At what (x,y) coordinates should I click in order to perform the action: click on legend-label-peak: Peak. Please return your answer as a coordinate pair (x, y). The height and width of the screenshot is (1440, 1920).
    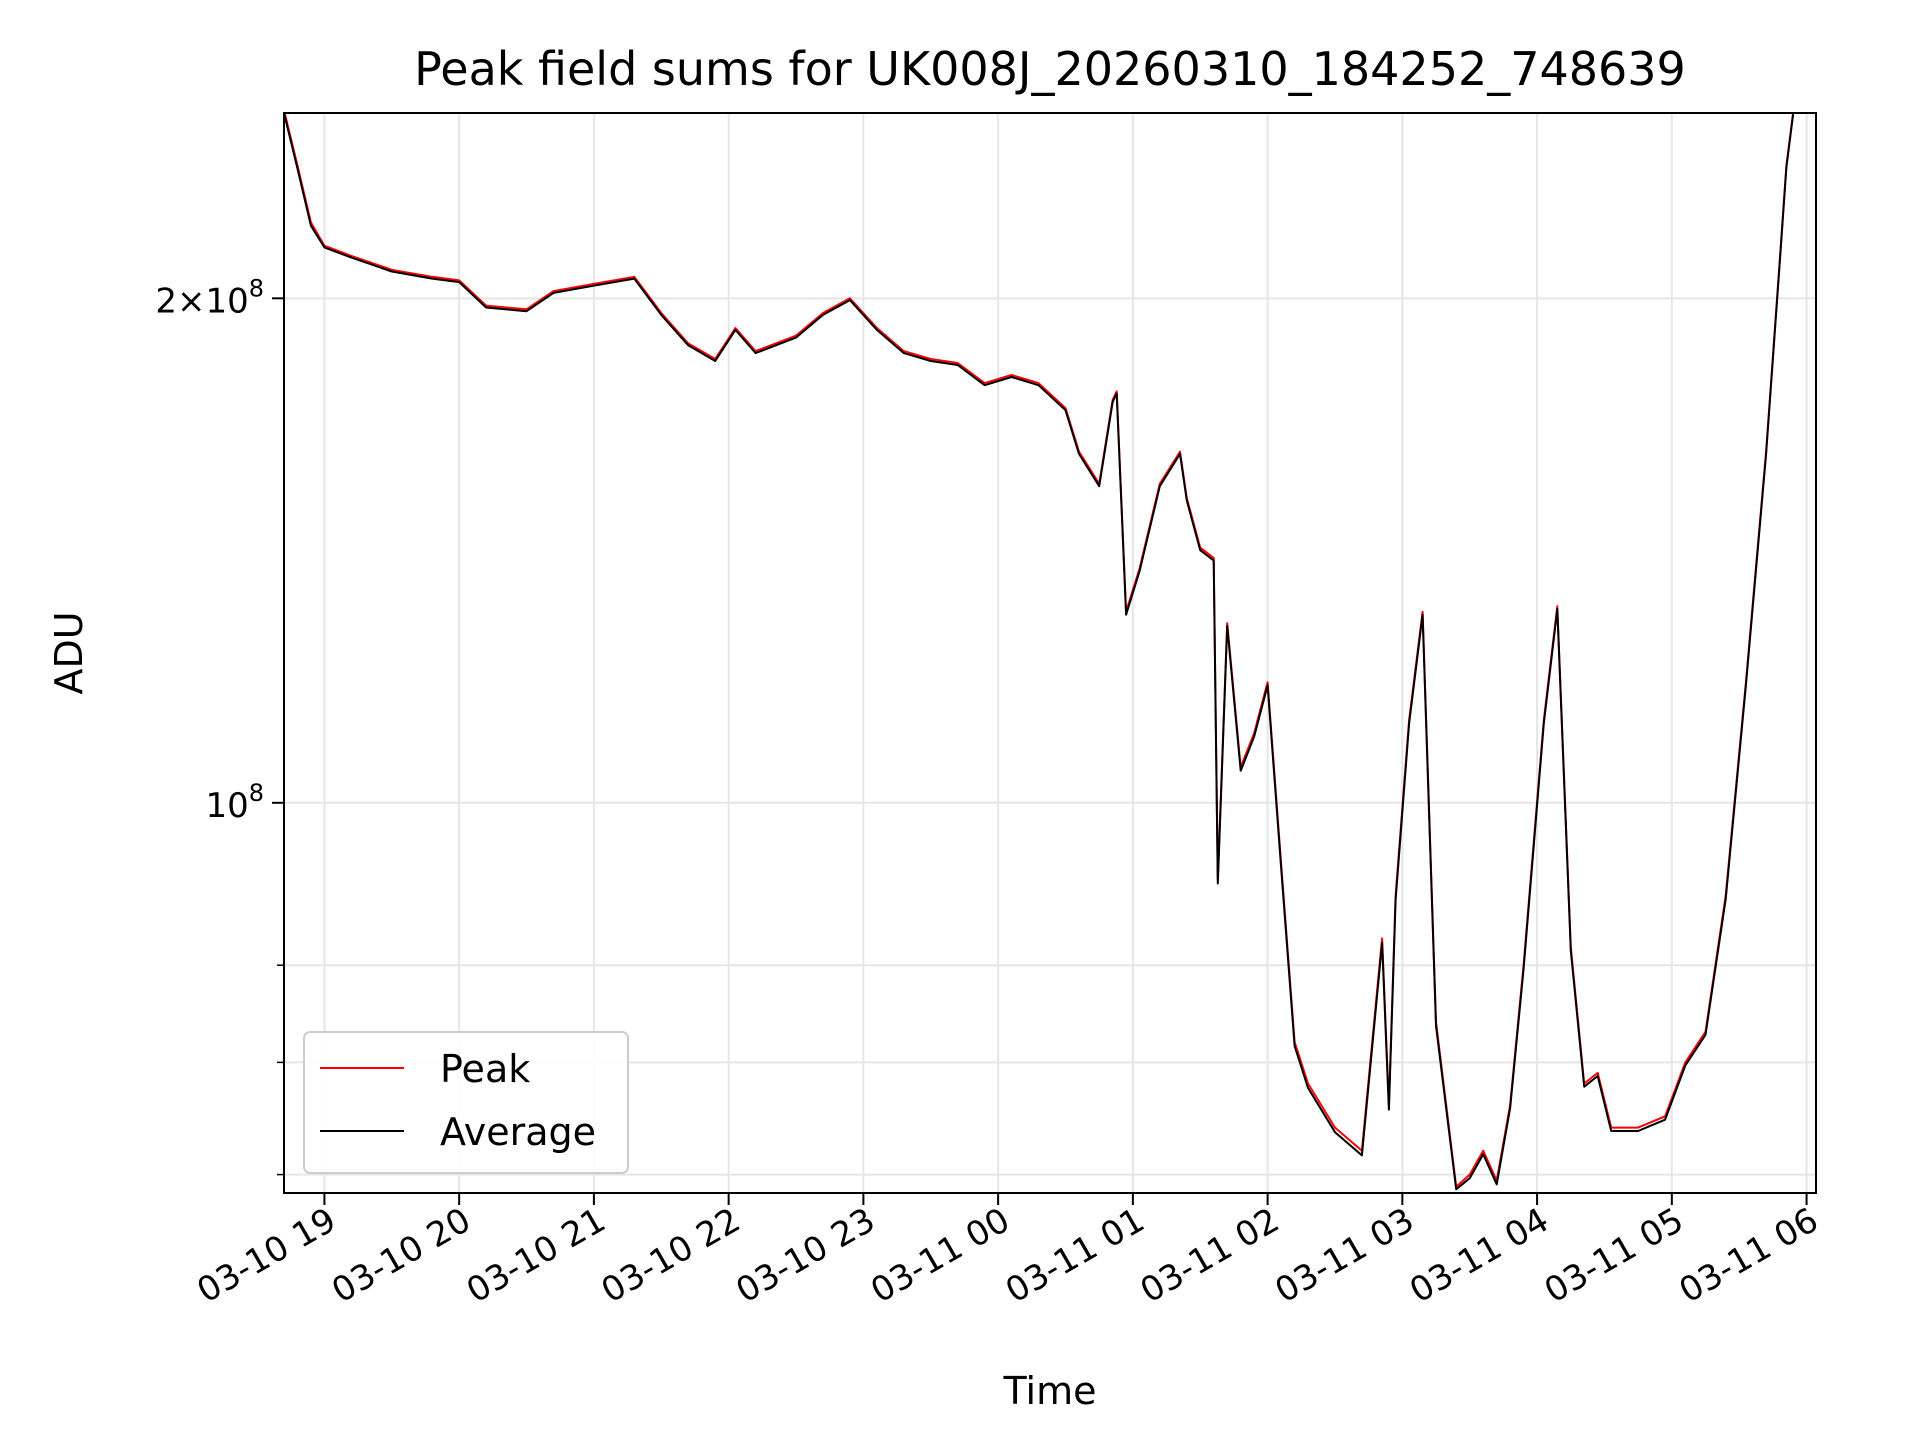
    Looking at the image, I should click on (485, 1069).